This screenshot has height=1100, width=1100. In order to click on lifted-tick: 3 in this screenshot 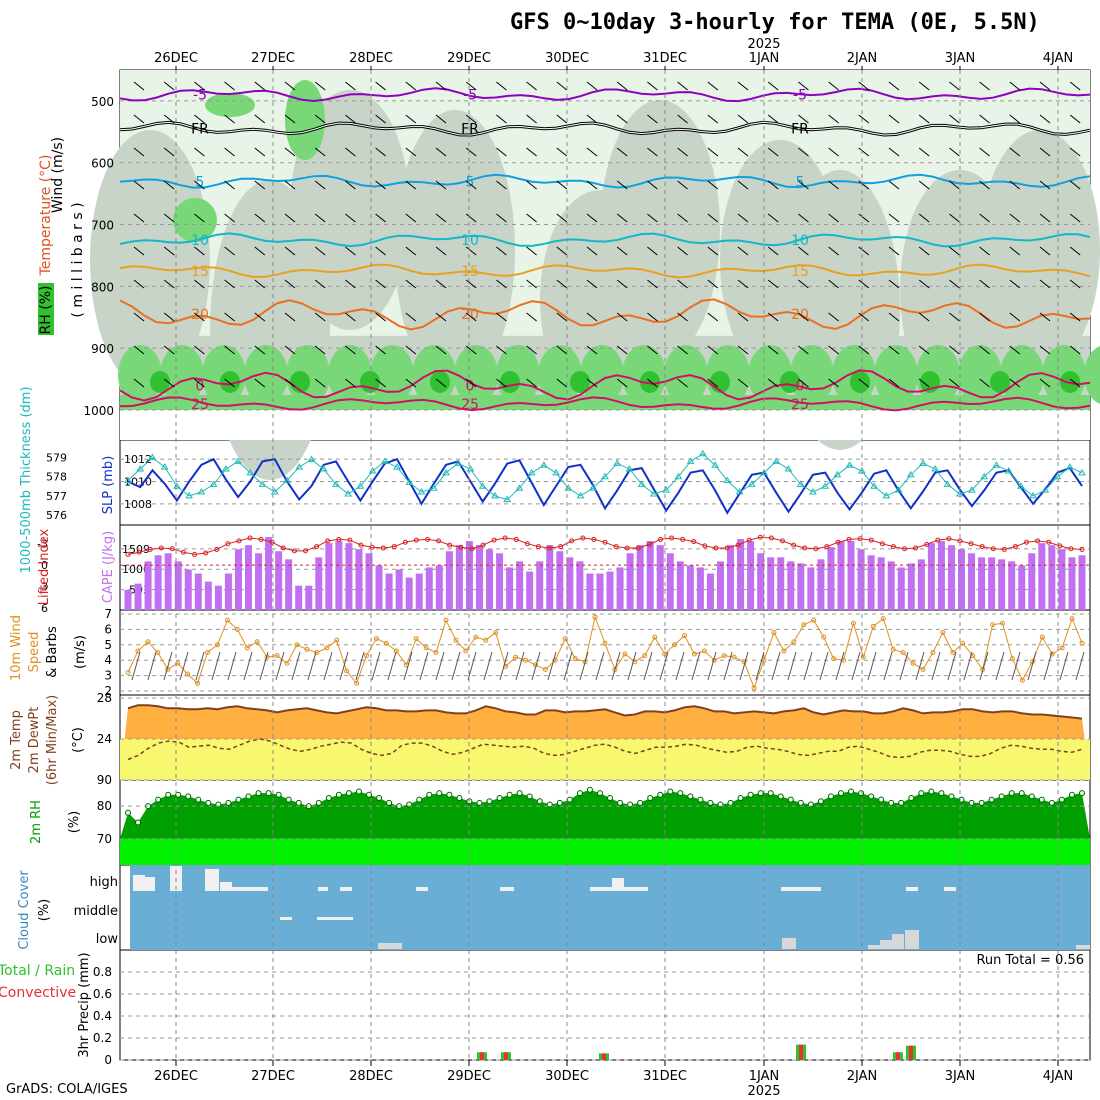, I will do `click(44, 587)`.